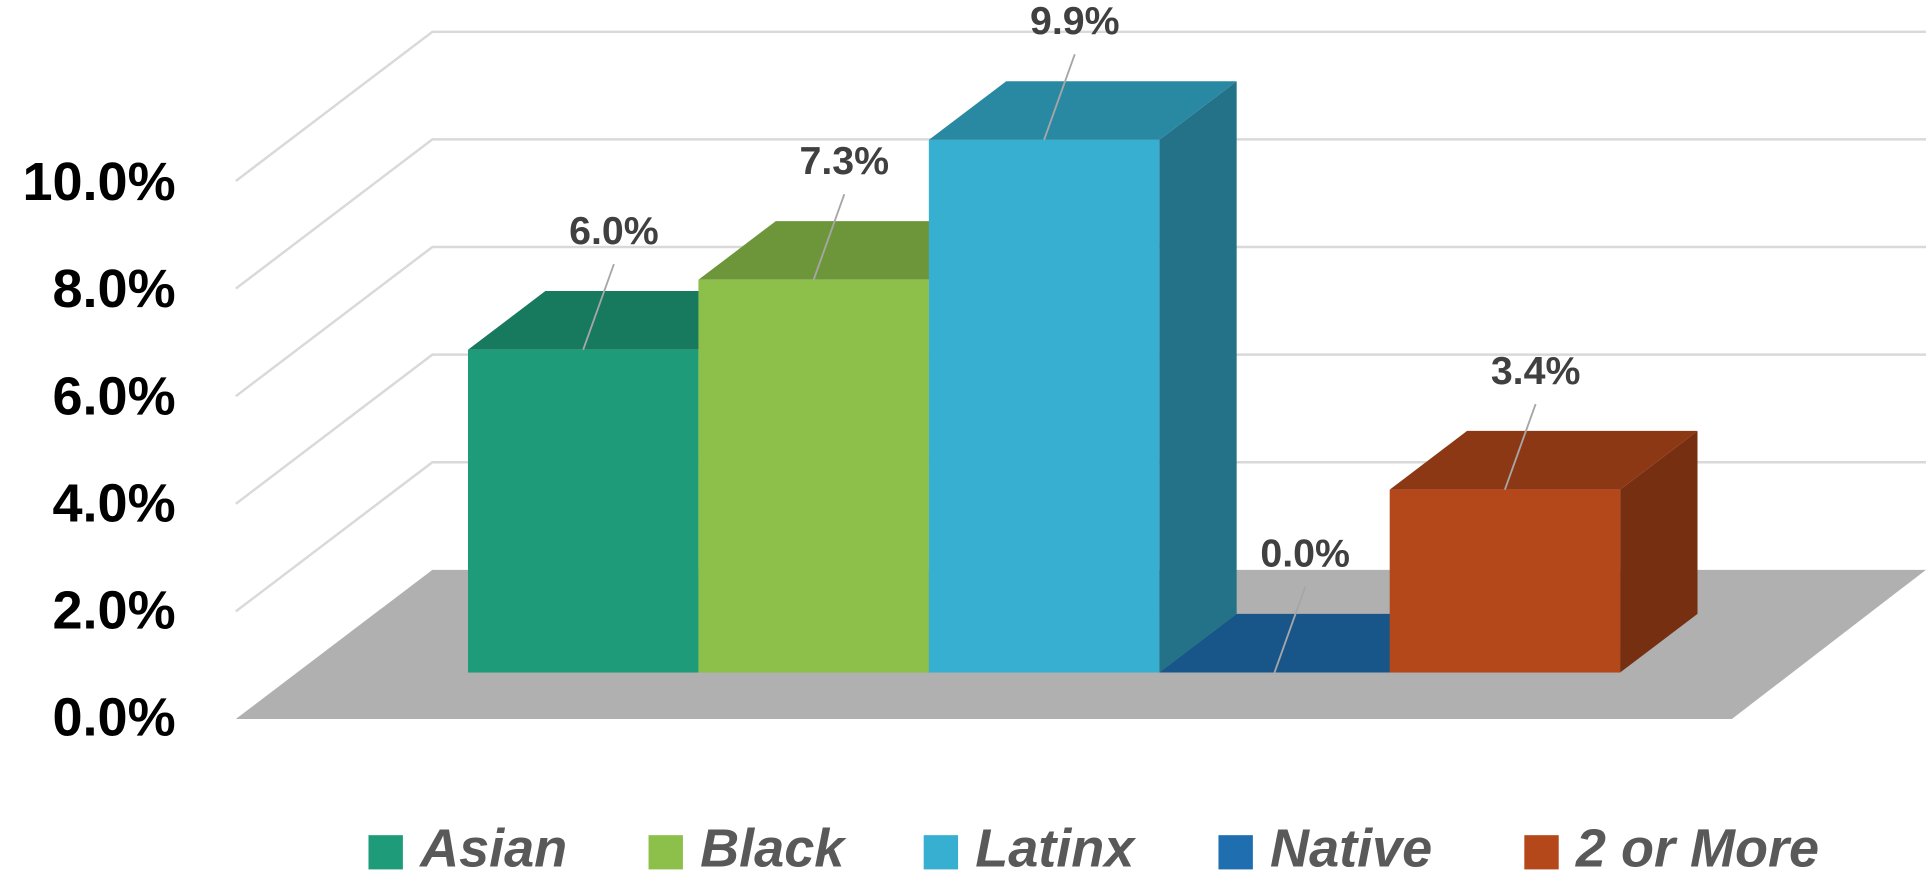  What do you see at coordinates (845, 161) in the screenshot?
I see `data-label: 7.3%` at bounding box center [845, 161].